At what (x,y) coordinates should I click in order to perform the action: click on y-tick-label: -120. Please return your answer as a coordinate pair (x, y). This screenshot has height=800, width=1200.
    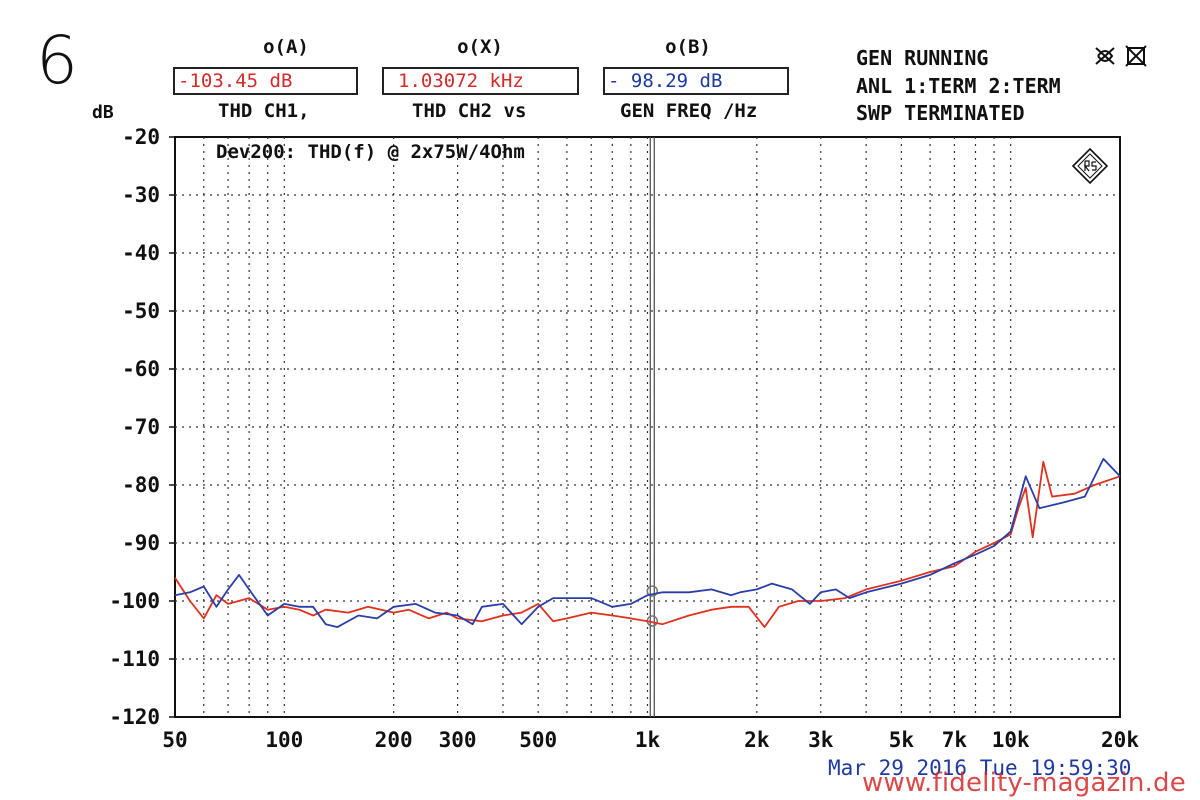
    Looking at the image, I should click on (134, 717).